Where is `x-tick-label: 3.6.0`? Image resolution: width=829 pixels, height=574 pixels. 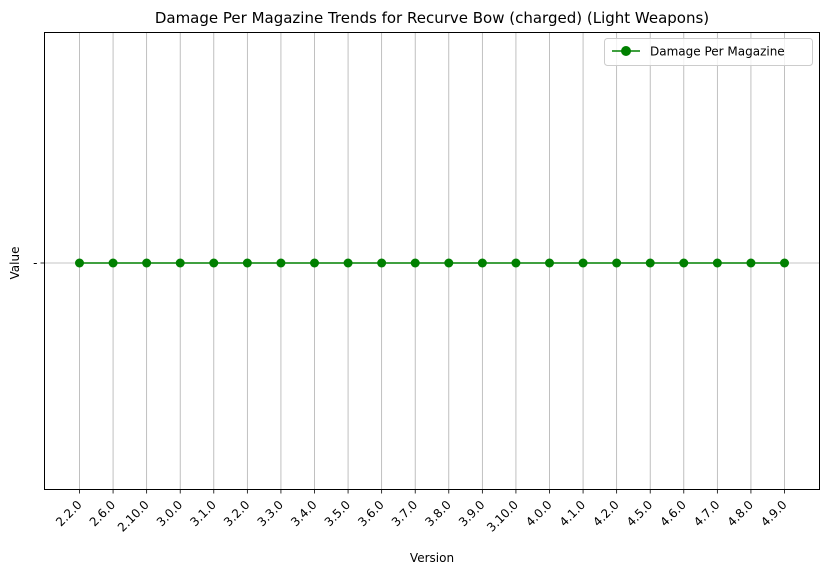
x-tick-label: 3.6.0 is located at coordinates (370, 513).